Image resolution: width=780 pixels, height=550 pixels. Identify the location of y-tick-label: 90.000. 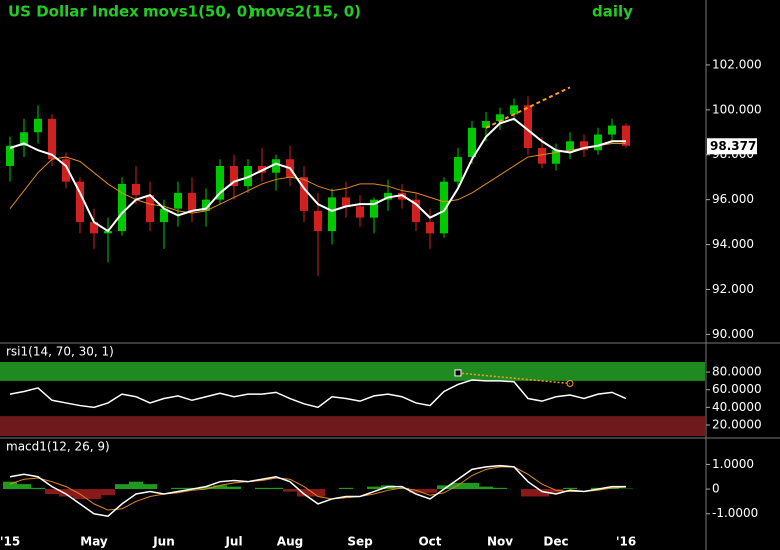
(733, 334).